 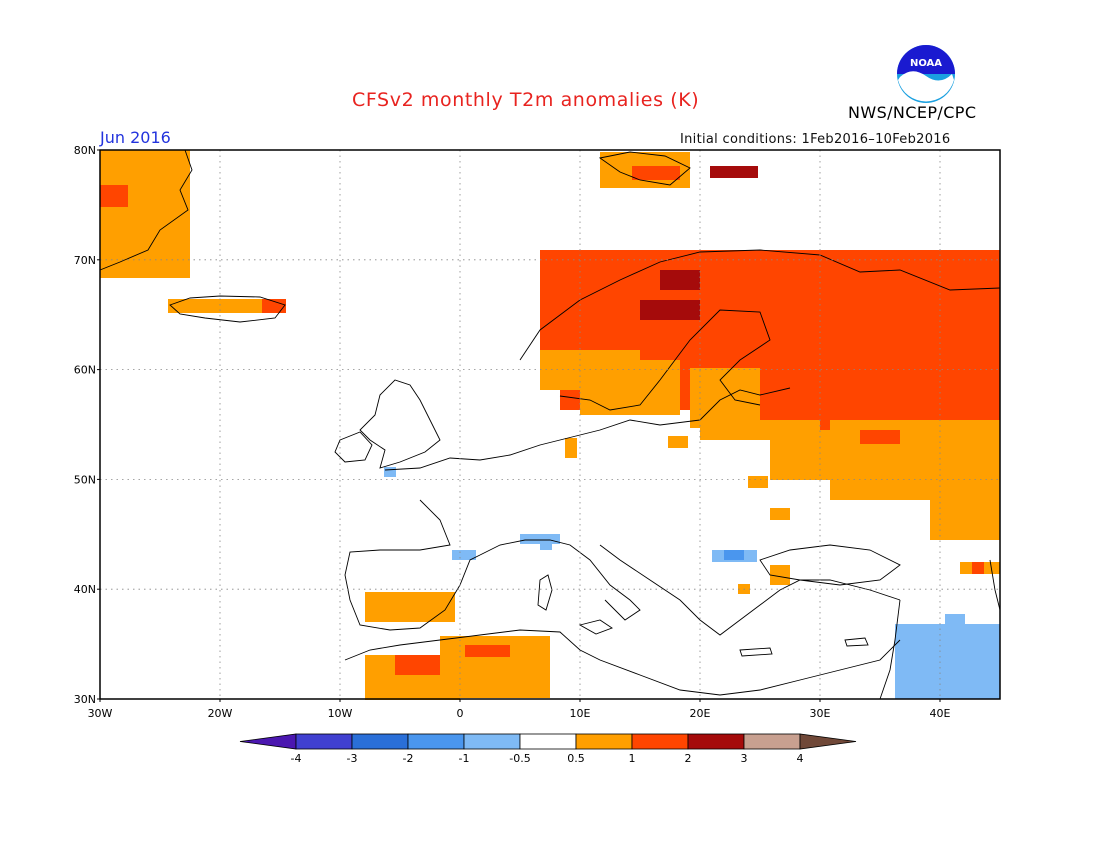 What do you see at coordinates (296, 758) in the screenshot?
I see `colorbar-label: -4` at bounding box center [296, 758].